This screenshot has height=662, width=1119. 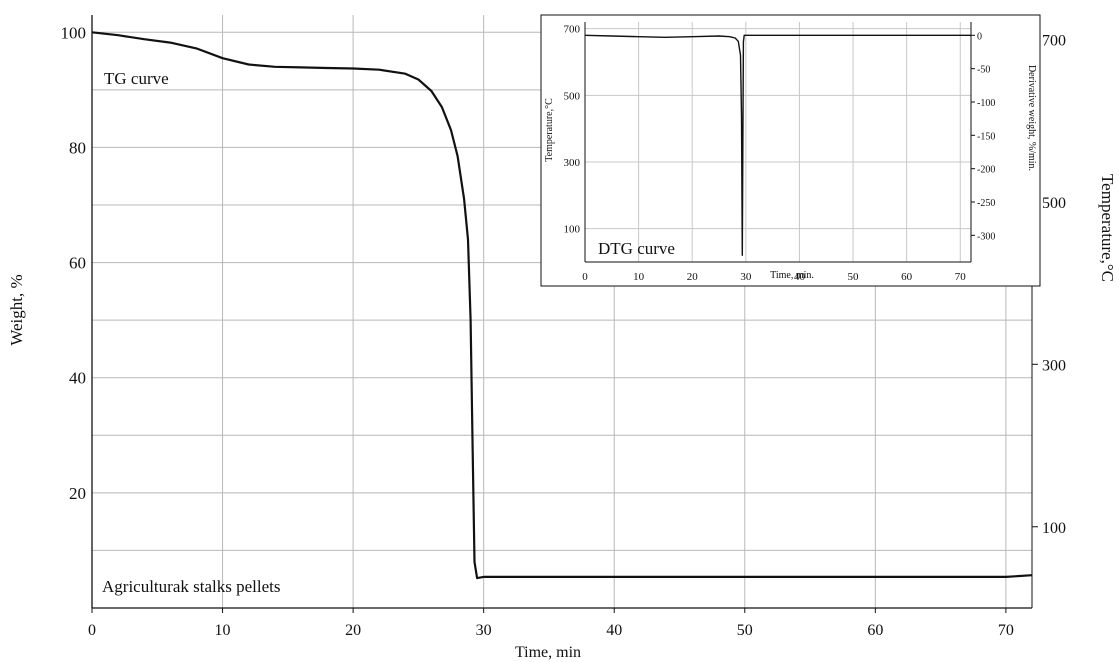 I want to click on inset-x-tick-label: 30, so click(x=746, y=277).